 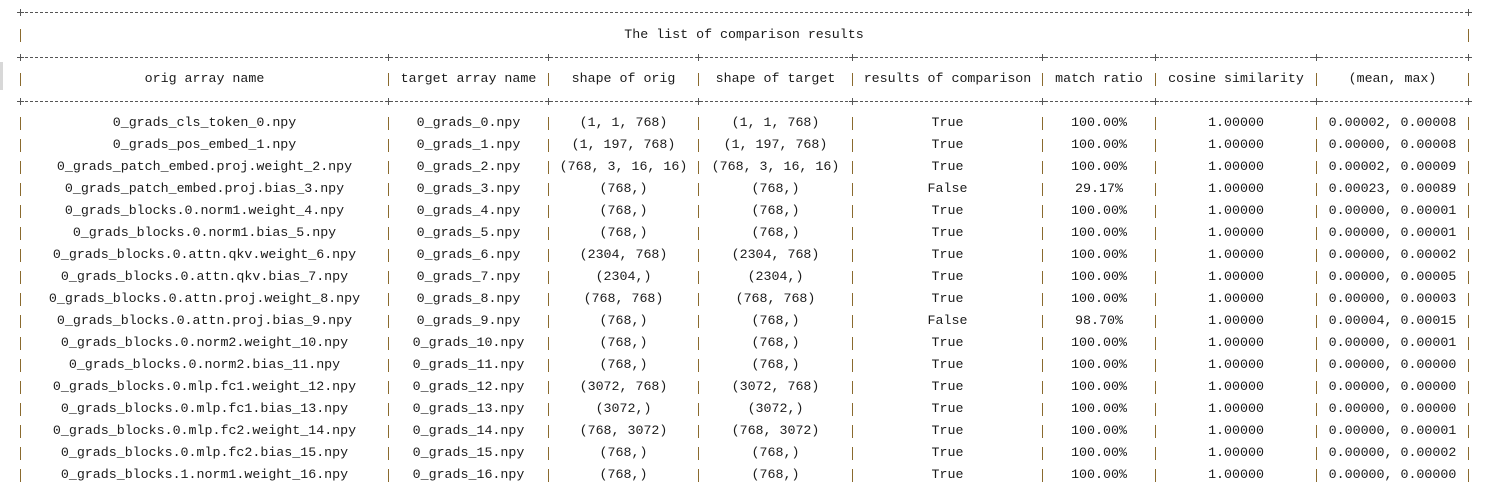 I want to click on table-cell: 0_grads_blocks.0.attn.qkv.bias_7.npy, so click(x=204, y=276).